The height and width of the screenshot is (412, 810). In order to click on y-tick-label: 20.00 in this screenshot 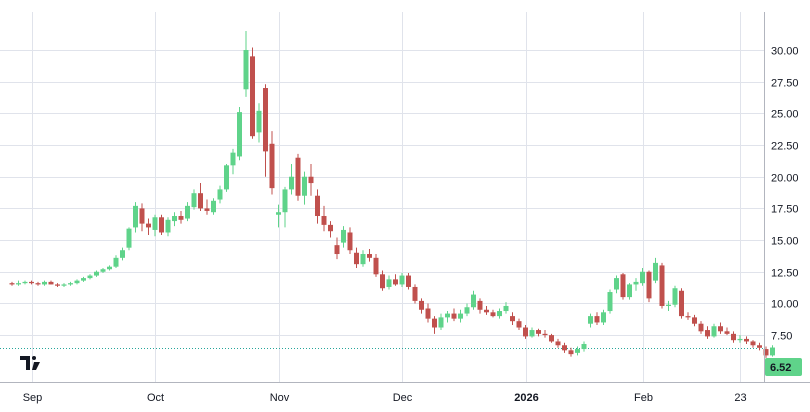, I will do `click(785, 179)`.